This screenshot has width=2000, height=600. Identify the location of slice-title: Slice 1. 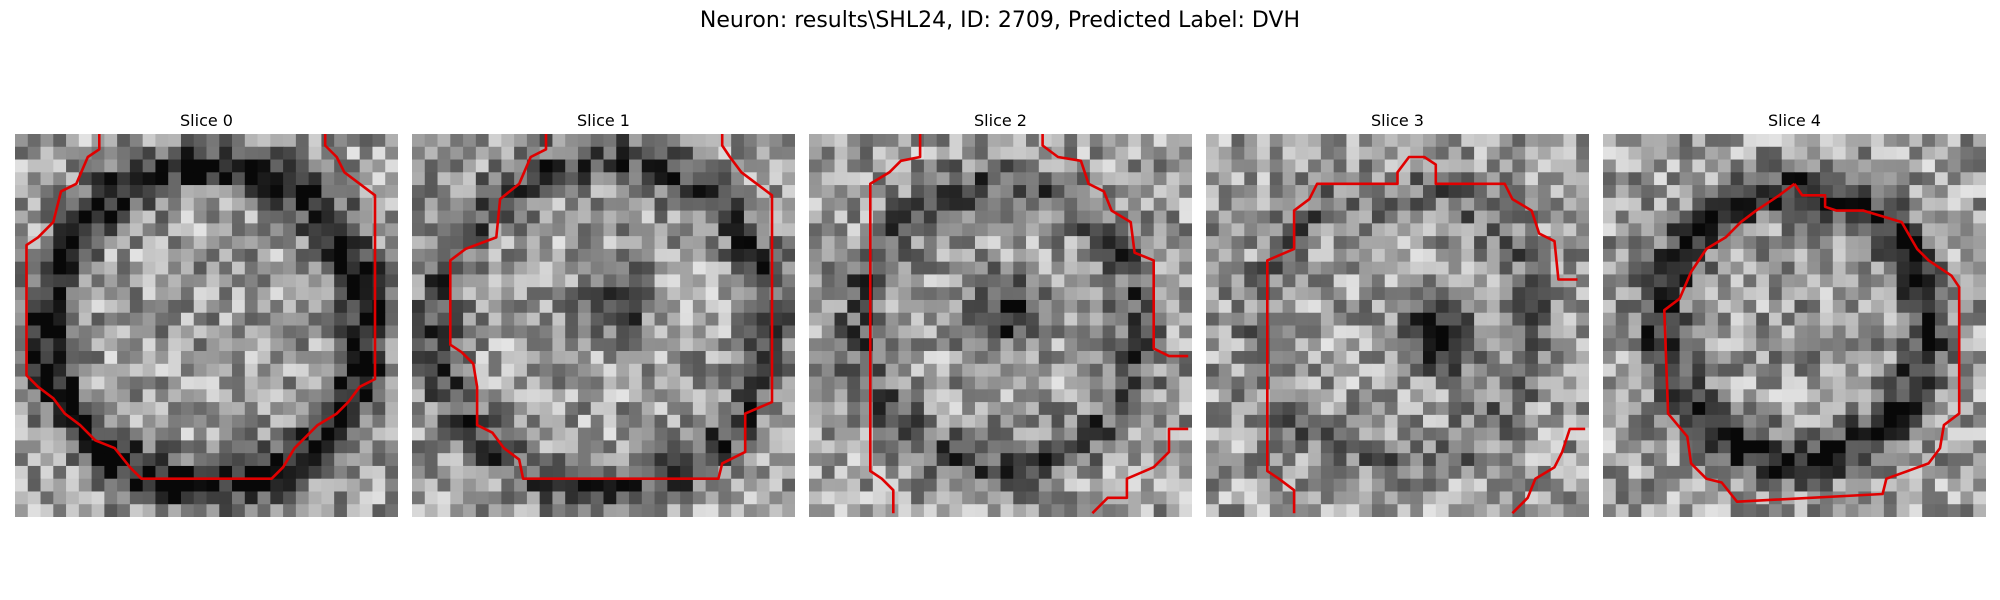
(603, 120).